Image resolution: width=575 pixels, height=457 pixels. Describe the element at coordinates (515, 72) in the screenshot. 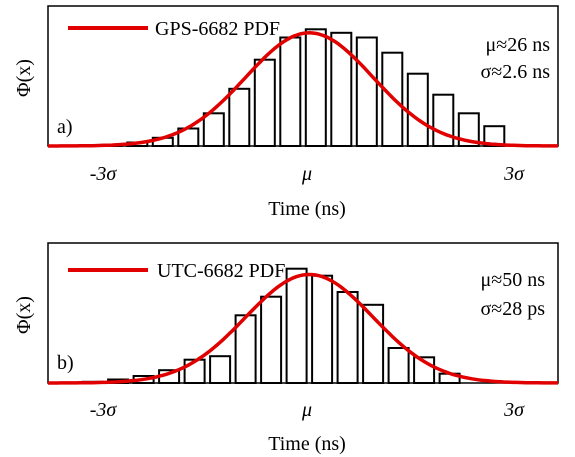

I see `stat-sigma: σ≈2.6 ns` at that location.